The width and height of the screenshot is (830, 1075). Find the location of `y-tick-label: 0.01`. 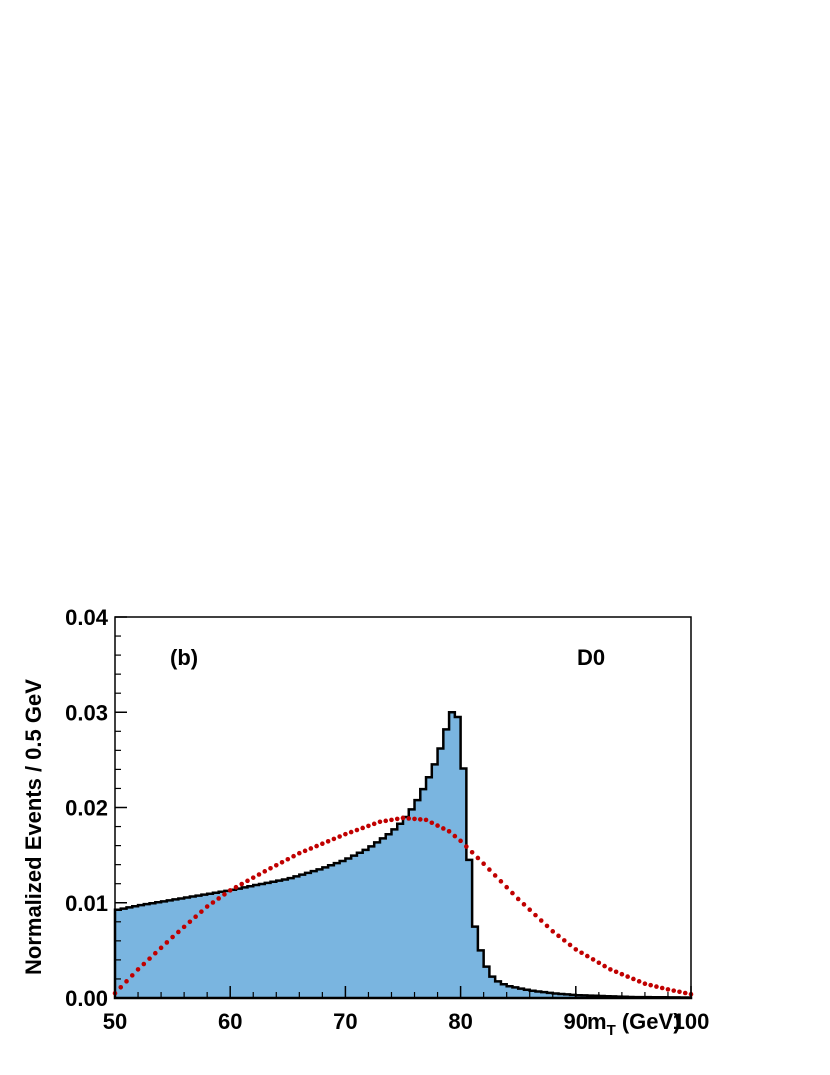

y-tick-label: 0.01 is located at coordinates (86, 903).